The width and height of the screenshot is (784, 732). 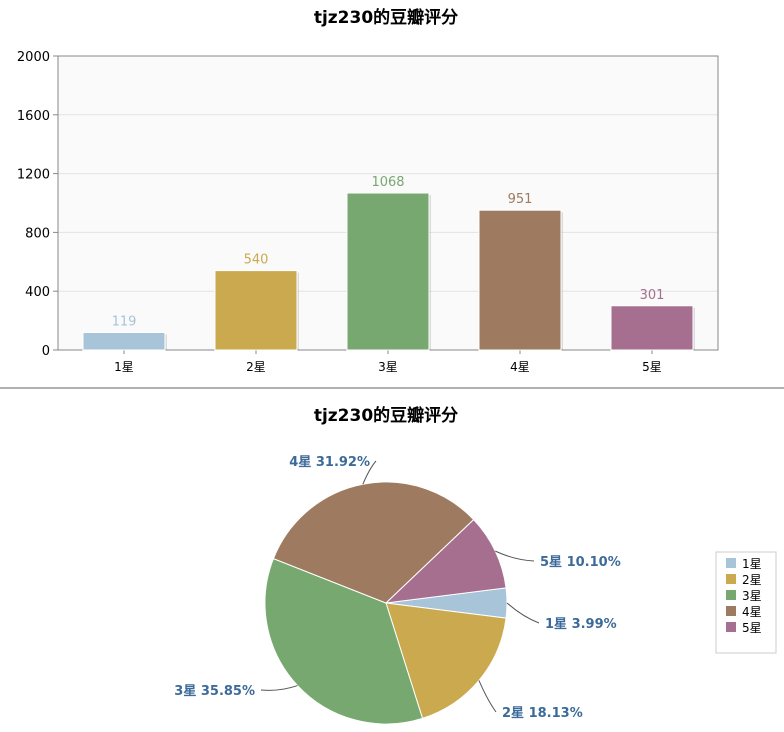 I want to click on y-tick-label: 1200, so click(x=33, y=175).